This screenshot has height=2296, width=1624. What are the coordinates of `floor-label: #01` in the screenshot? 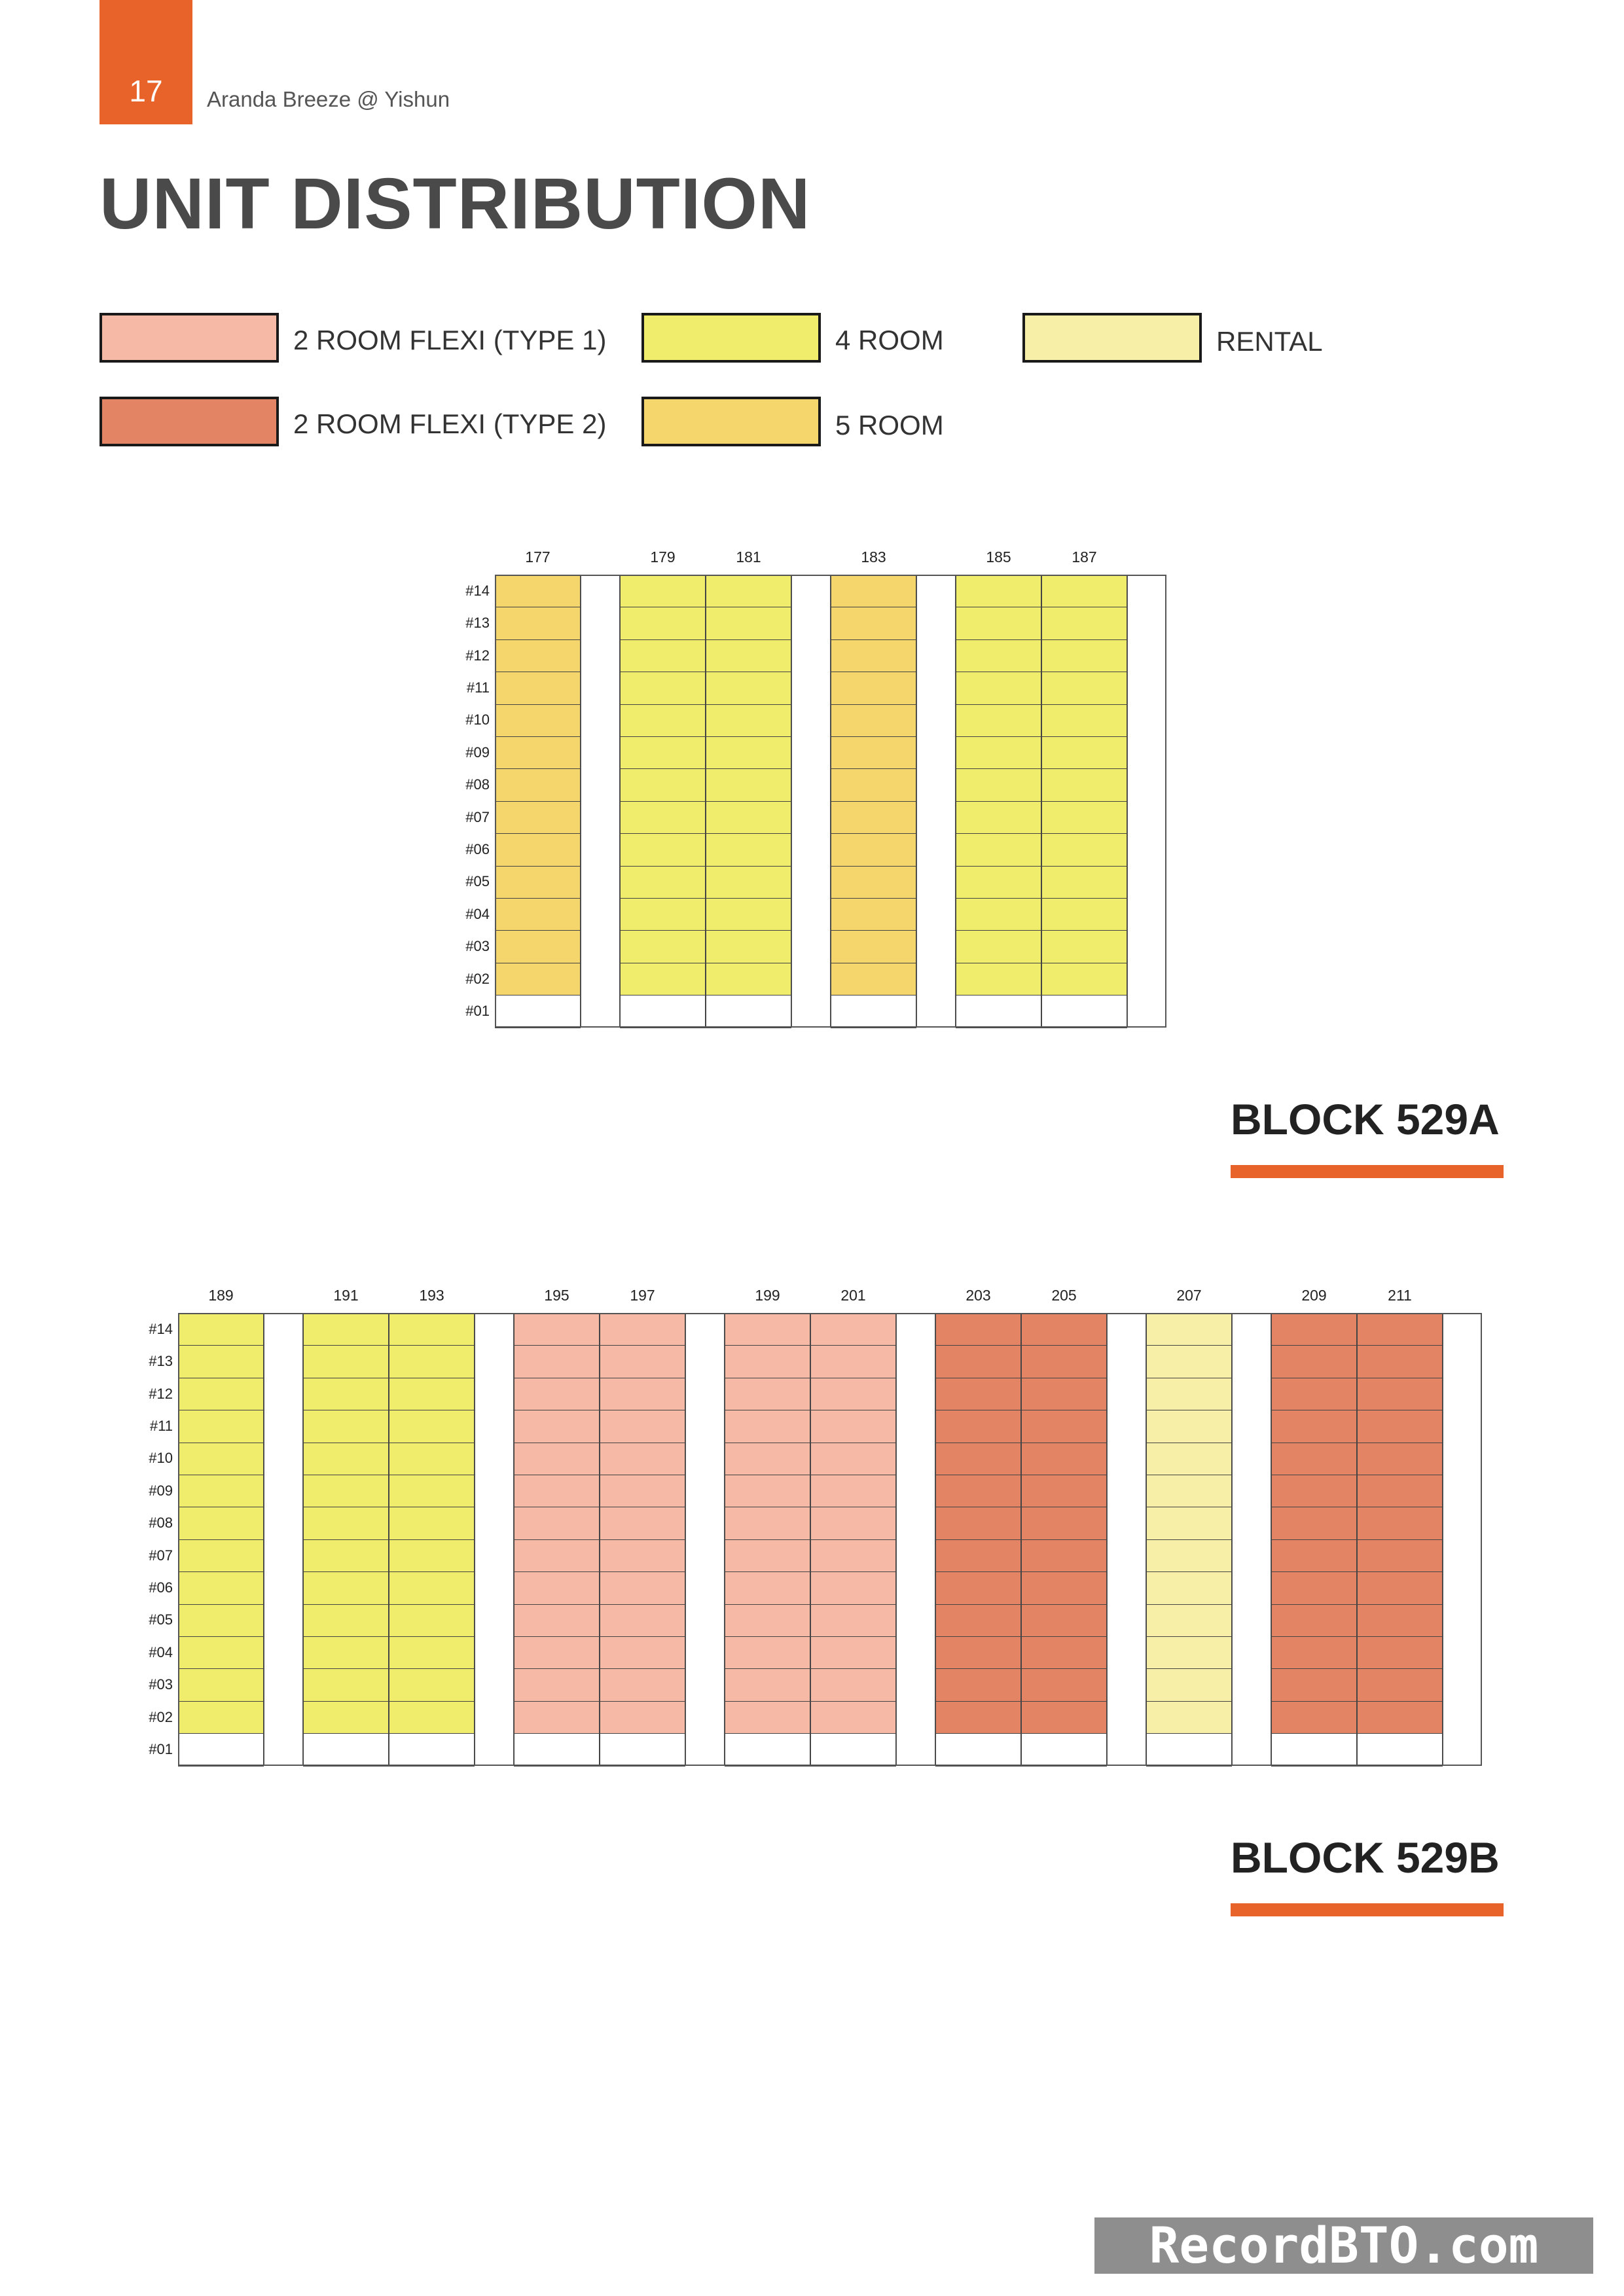 It's located at (161, 1748).